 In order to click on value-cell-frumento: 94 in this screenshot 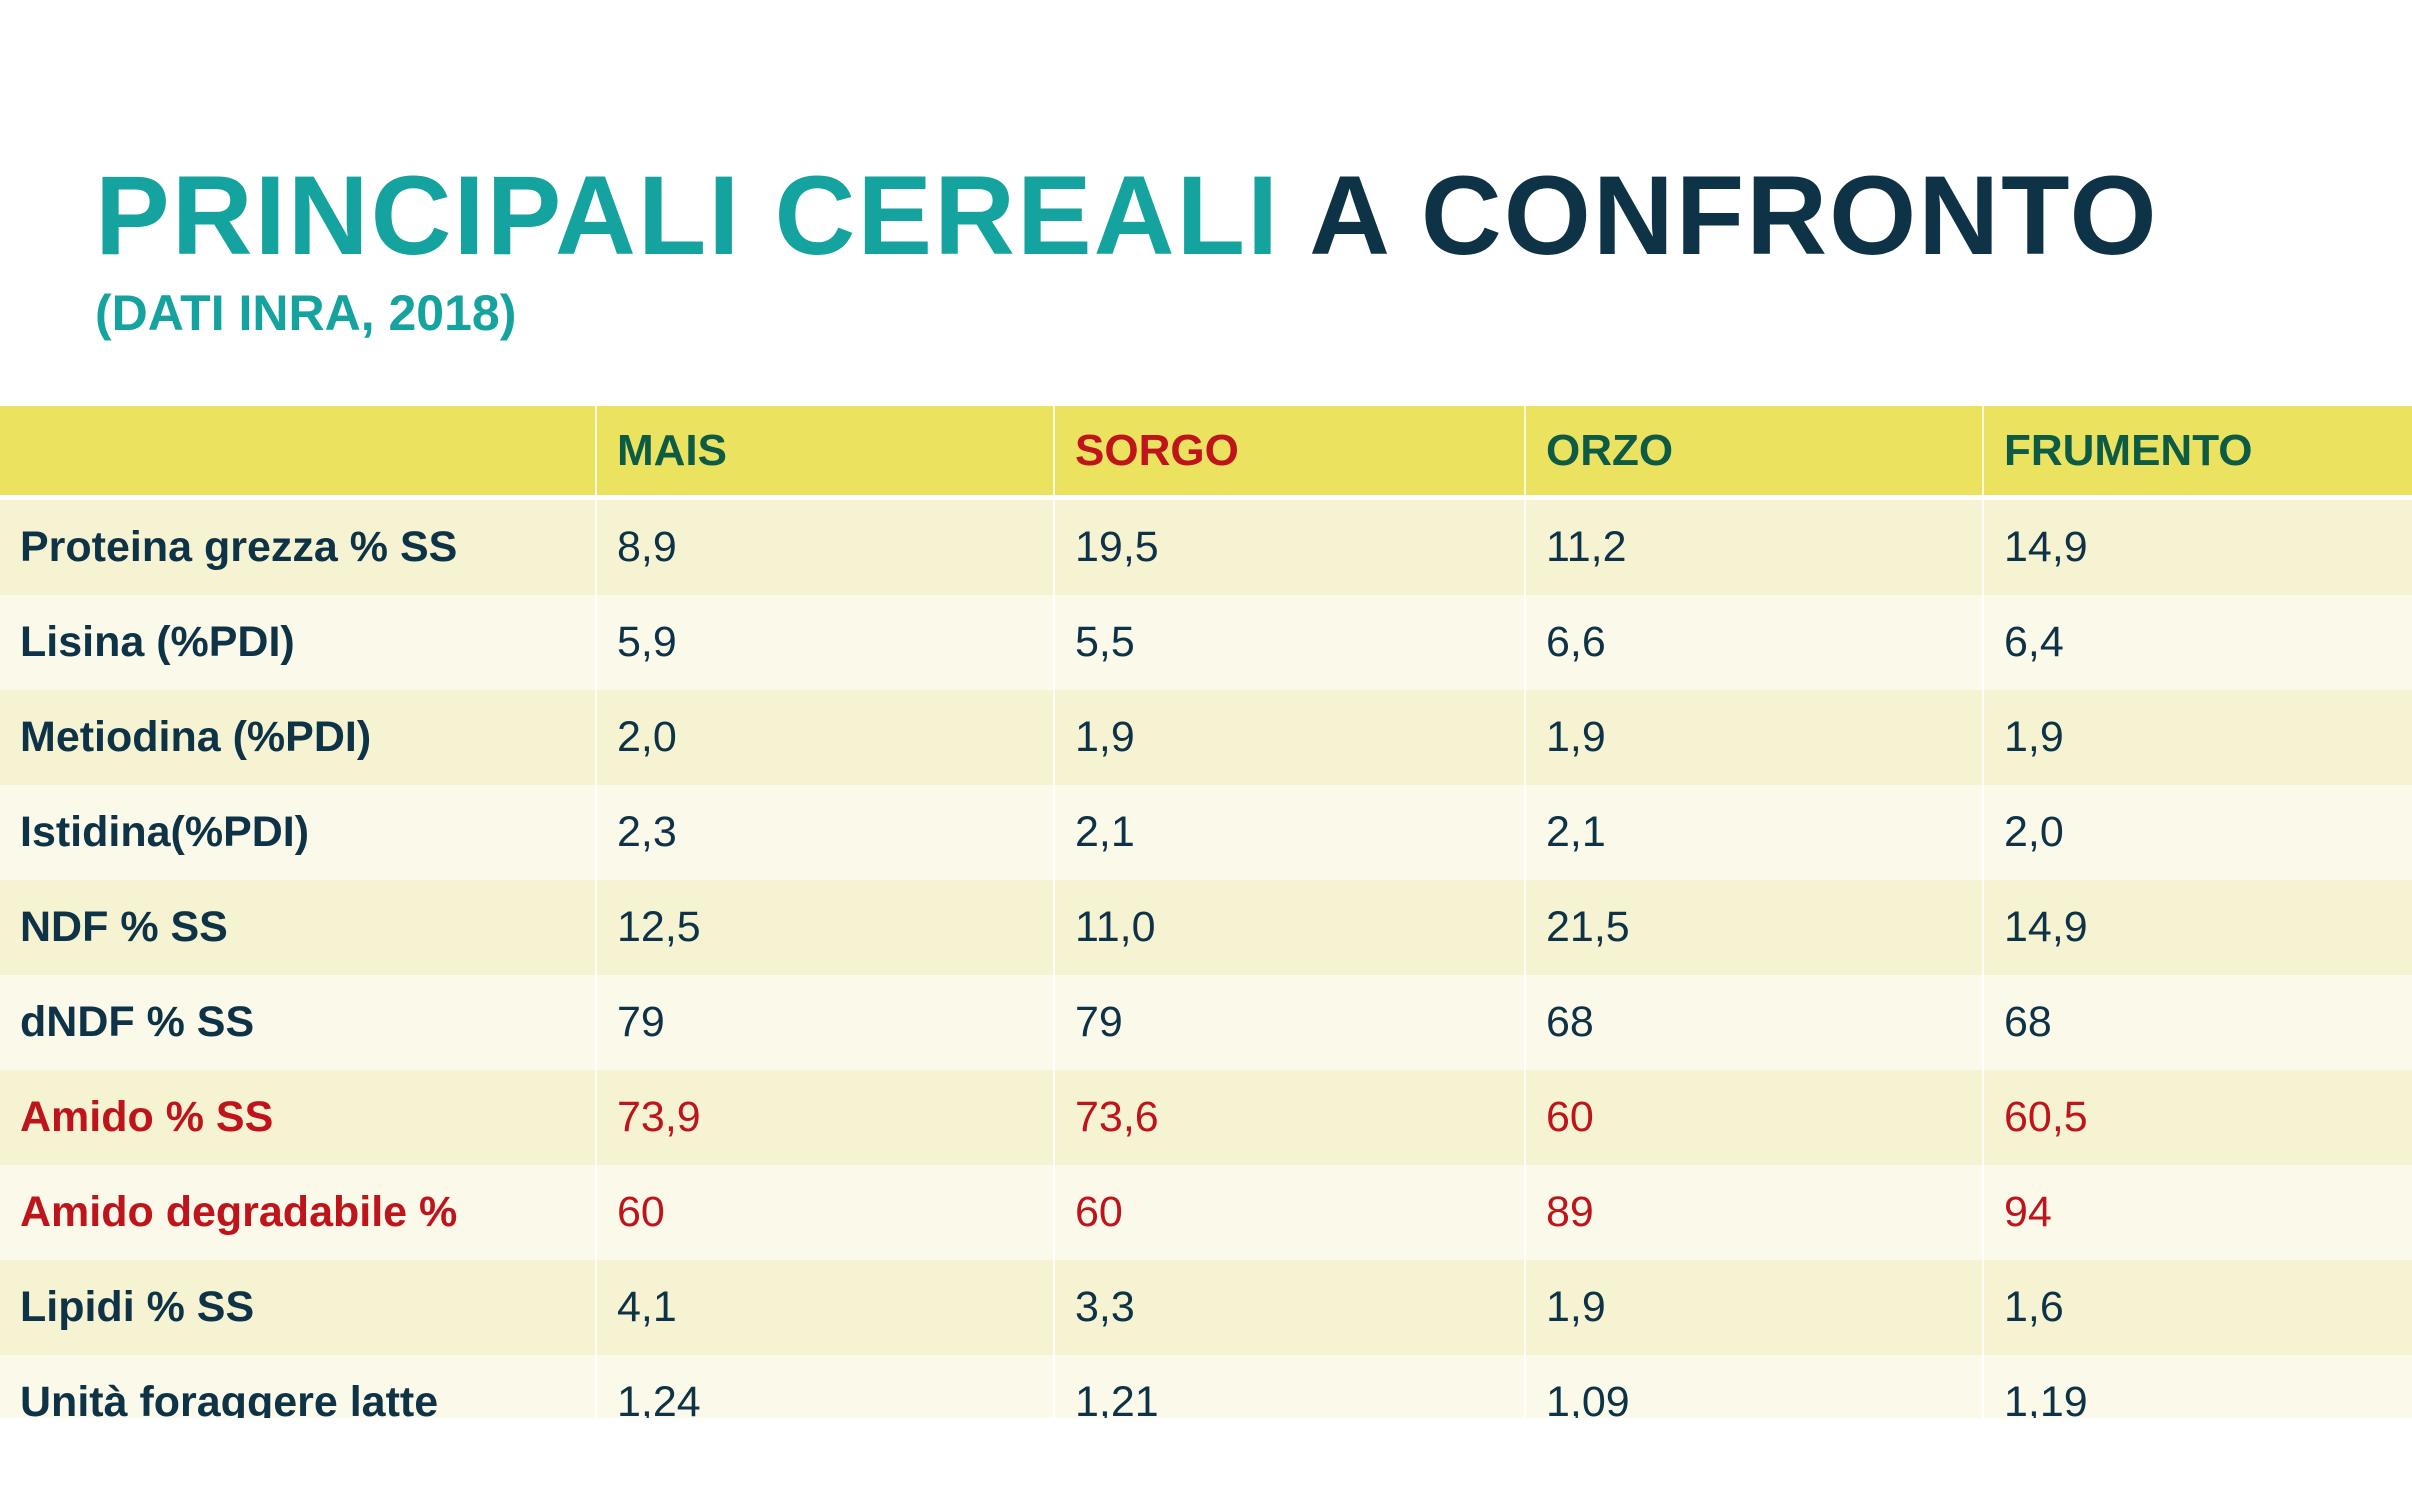, I will do `click(2028, 1212)`.